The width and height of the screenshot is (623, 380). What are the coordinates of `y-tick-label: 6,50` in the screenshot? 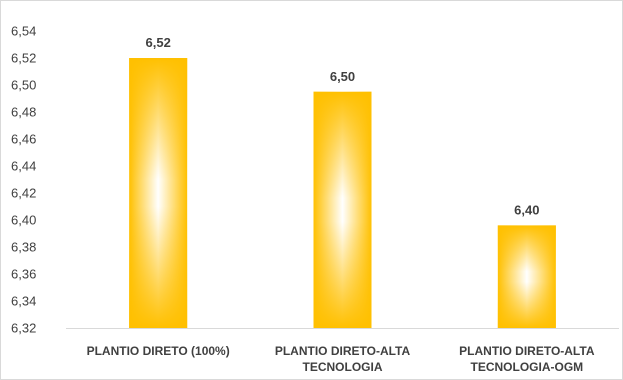 It's located at (23, 85).